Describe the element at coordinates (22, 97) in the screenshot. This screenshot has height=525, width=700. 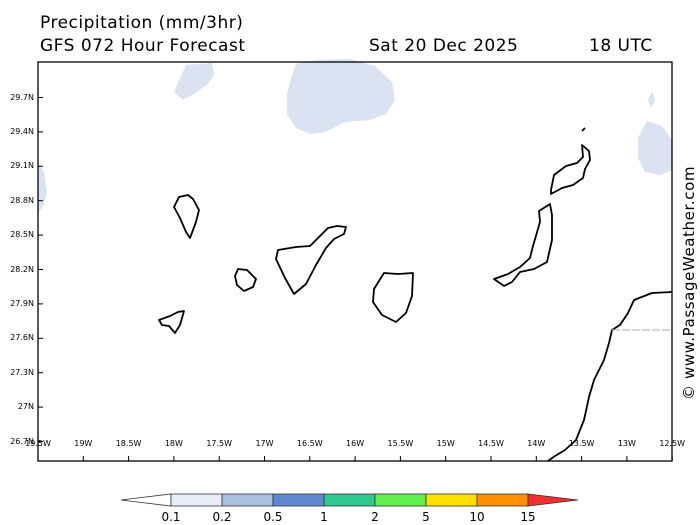
I see `latitude-label: 29.7N` at that location.